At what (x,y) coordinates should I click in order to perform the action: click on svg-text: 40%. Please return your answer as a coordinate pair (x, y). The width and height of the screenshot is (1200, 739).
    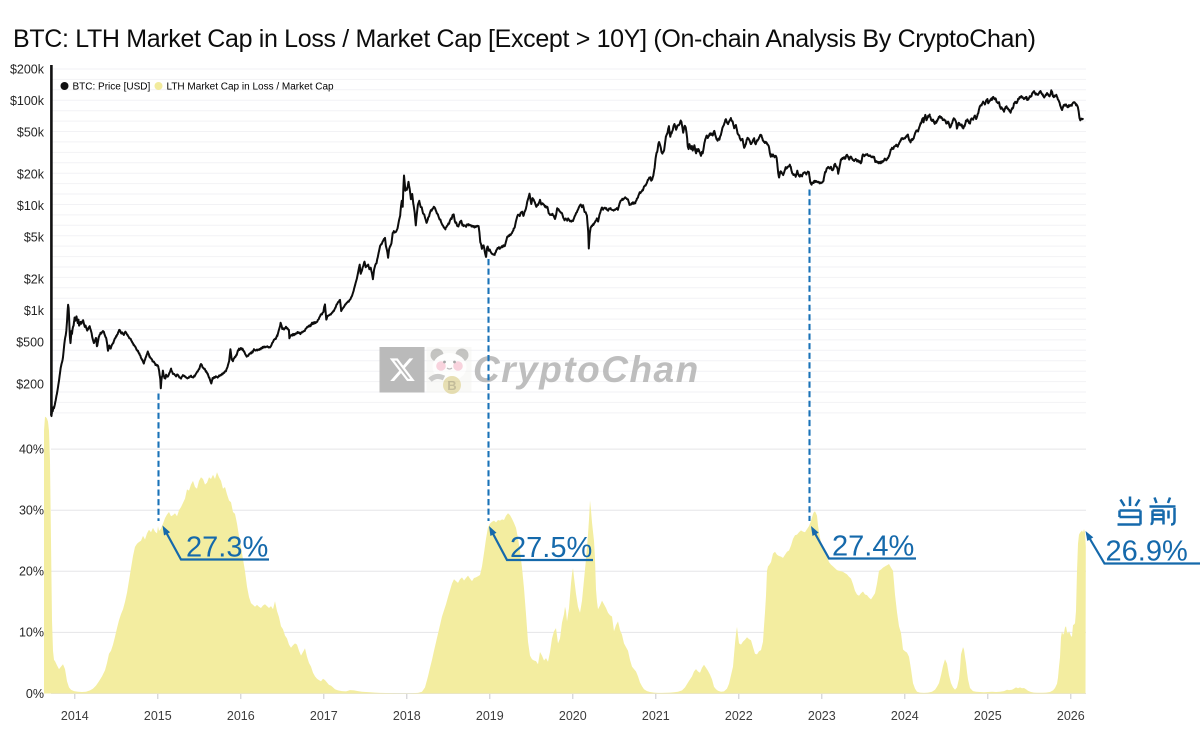
    Looking at the image, I should click on (31, 449).